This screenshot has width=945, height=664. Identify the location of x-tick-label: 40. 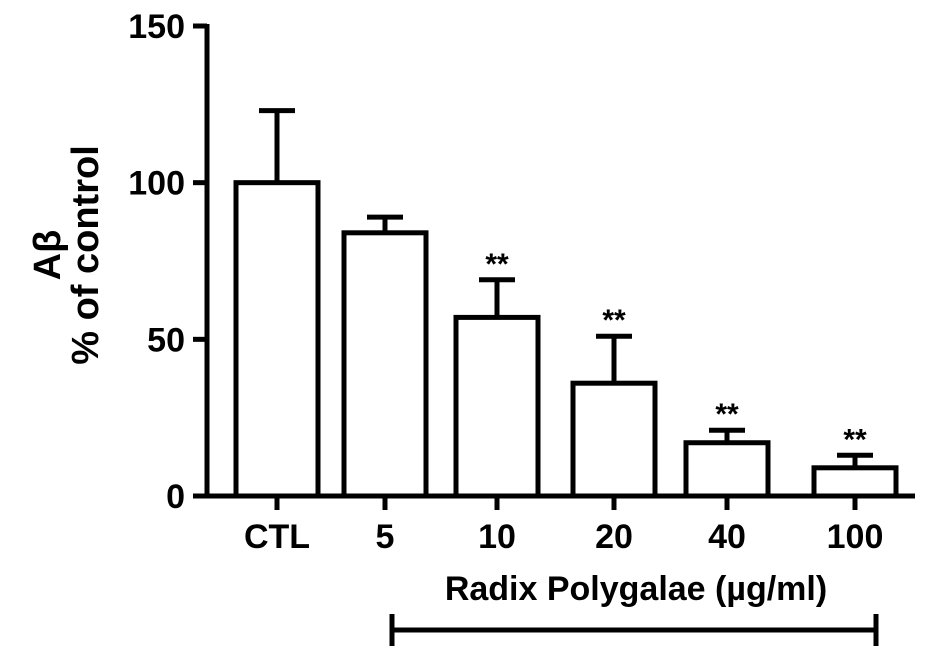
(727, 537).